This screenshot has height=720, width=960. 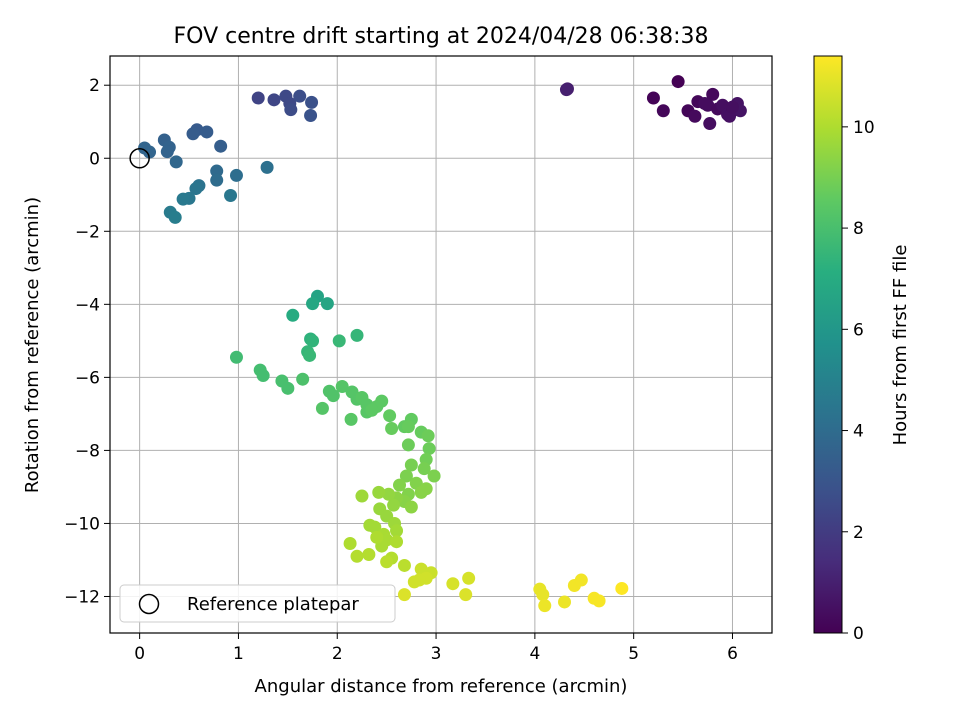 What do you see at coordinates (149, 604) in the screenshot?
I see `legend-marker-icon` at bounding box center [149, 604].